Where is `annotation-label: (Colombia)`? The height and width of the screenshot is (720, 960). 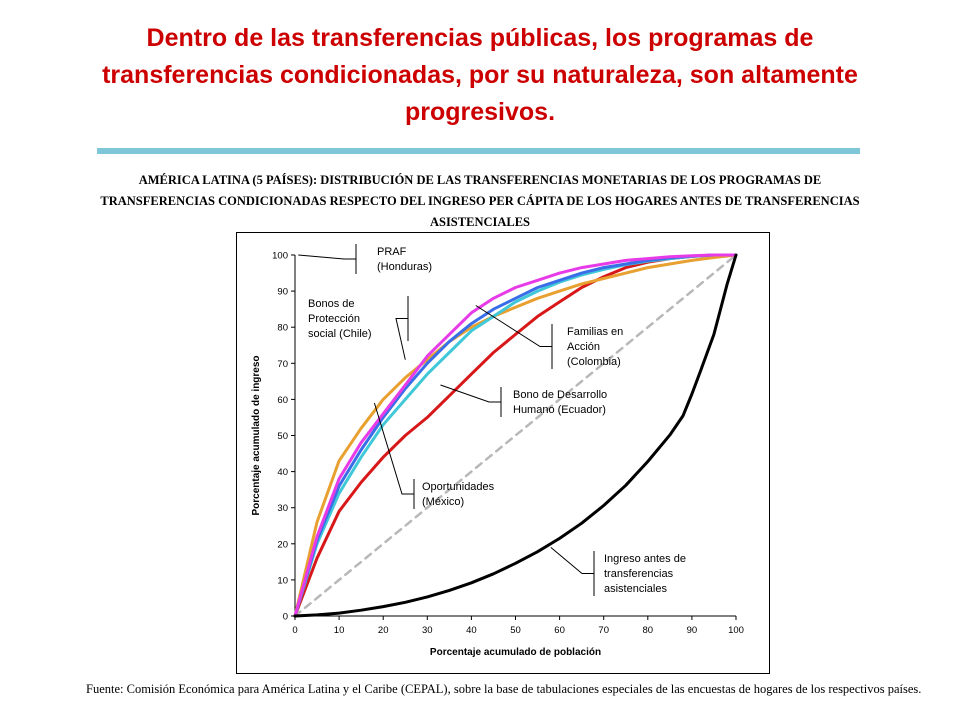
annotation-label: (Colombia) is located at coordinates (594, 362).